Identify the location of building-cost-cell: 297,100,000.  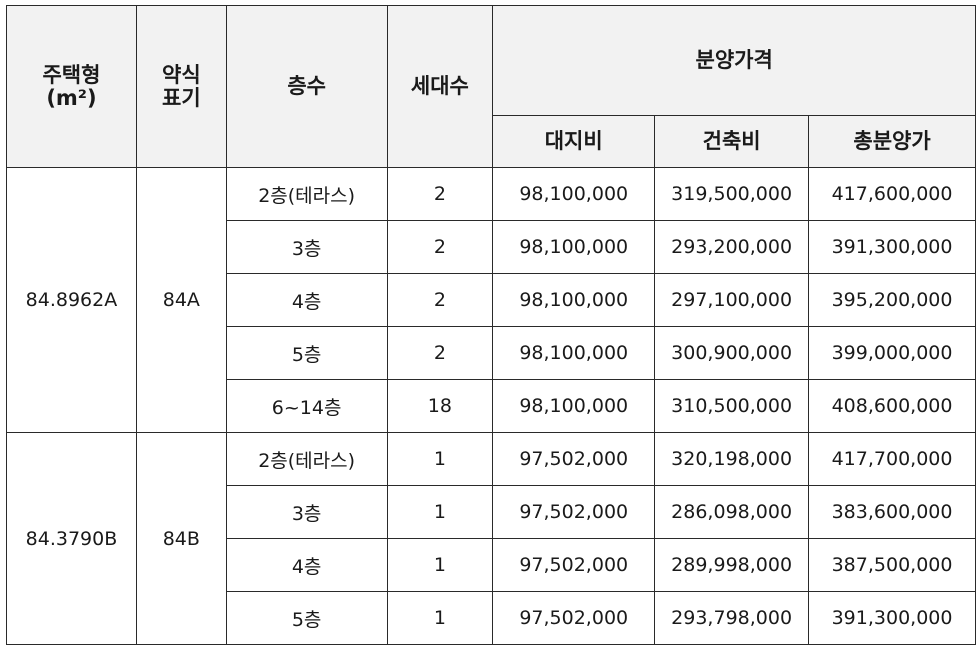
(732, 300).